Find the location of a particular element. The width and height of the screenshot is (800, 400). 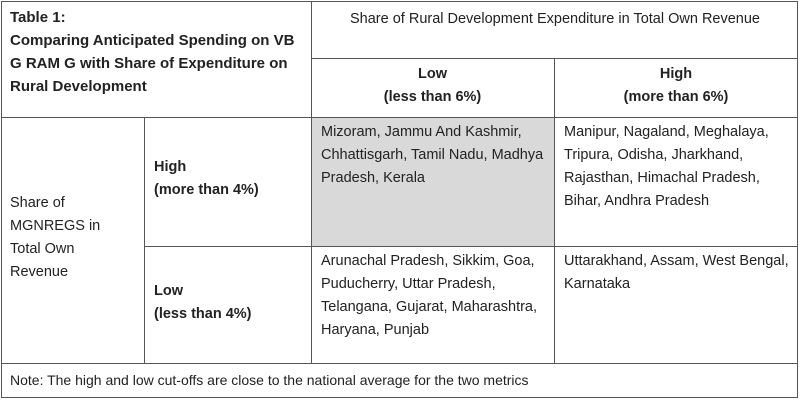

row-header-high: High (more than 4%) is located at coordinates (229, 179).